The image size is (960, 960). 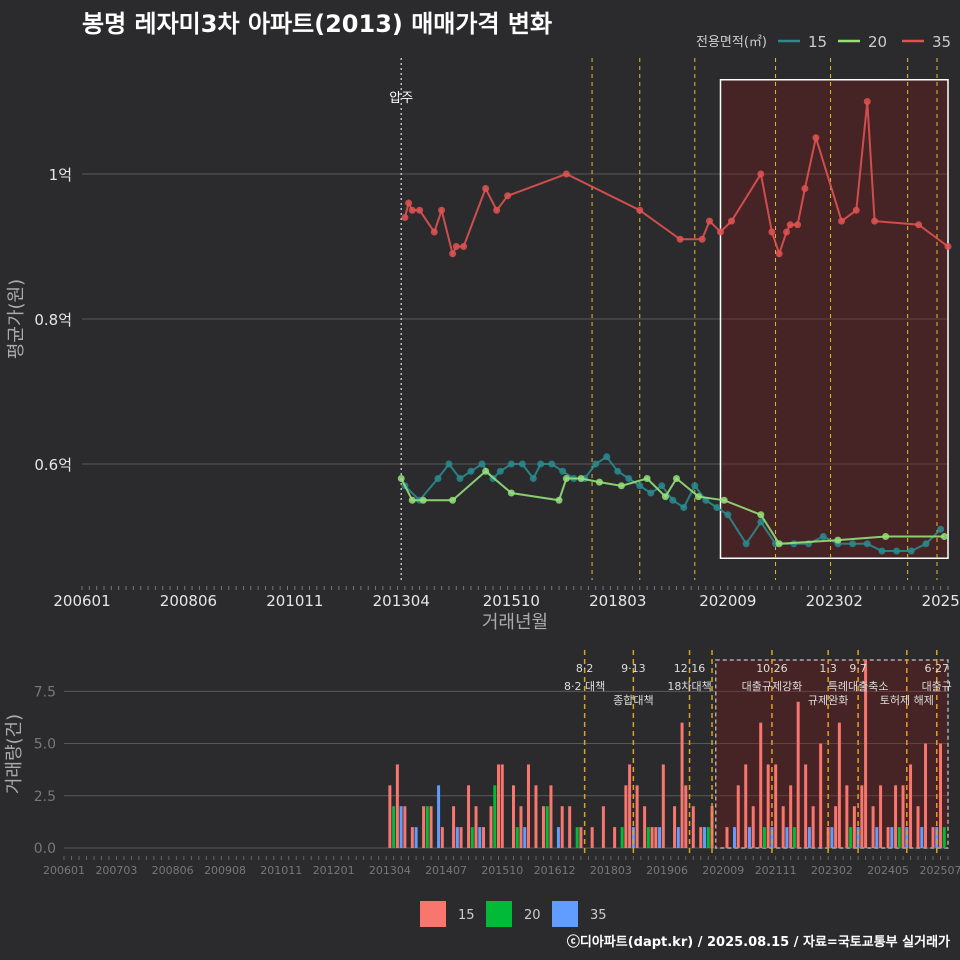 What do you see at coordinates (834, 319) in the screenshot?
I see `highlight-box` at bounding box center [834, 319].